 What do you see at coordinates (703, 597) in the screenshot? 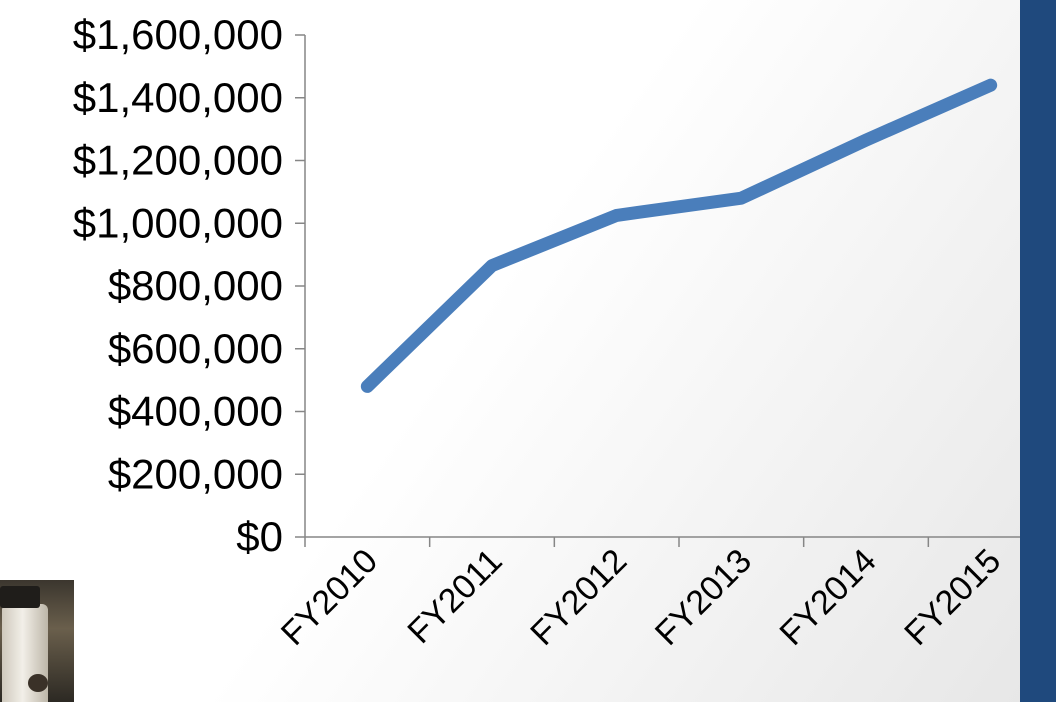
I see `x-tick-label: FY2013` at bounding box center [703, 597].